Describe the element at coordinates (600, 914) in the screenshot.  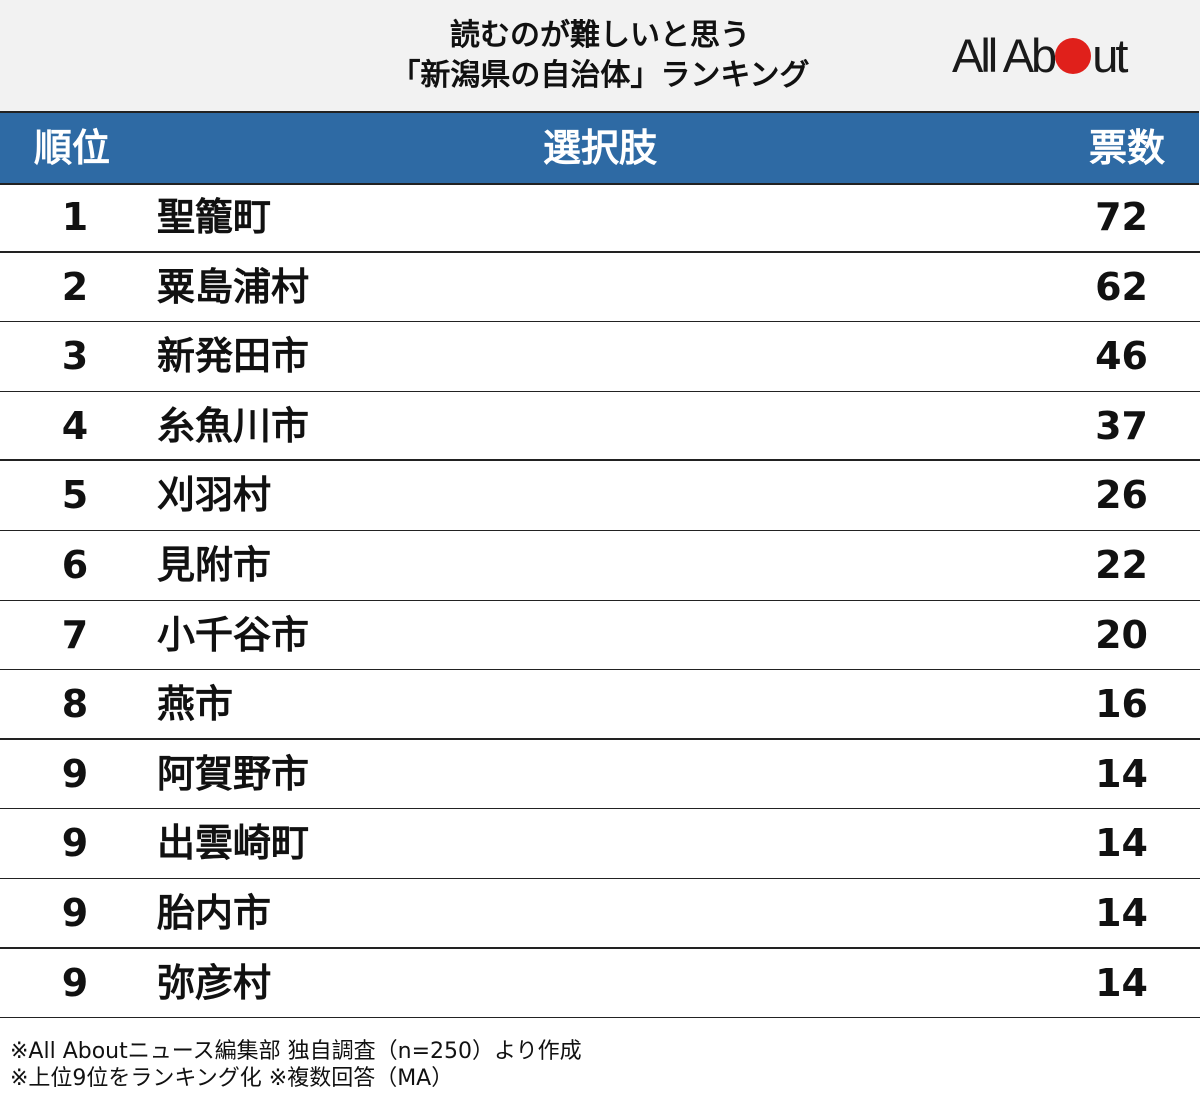
I see `table-row: 9 胎内市 14` at that location.